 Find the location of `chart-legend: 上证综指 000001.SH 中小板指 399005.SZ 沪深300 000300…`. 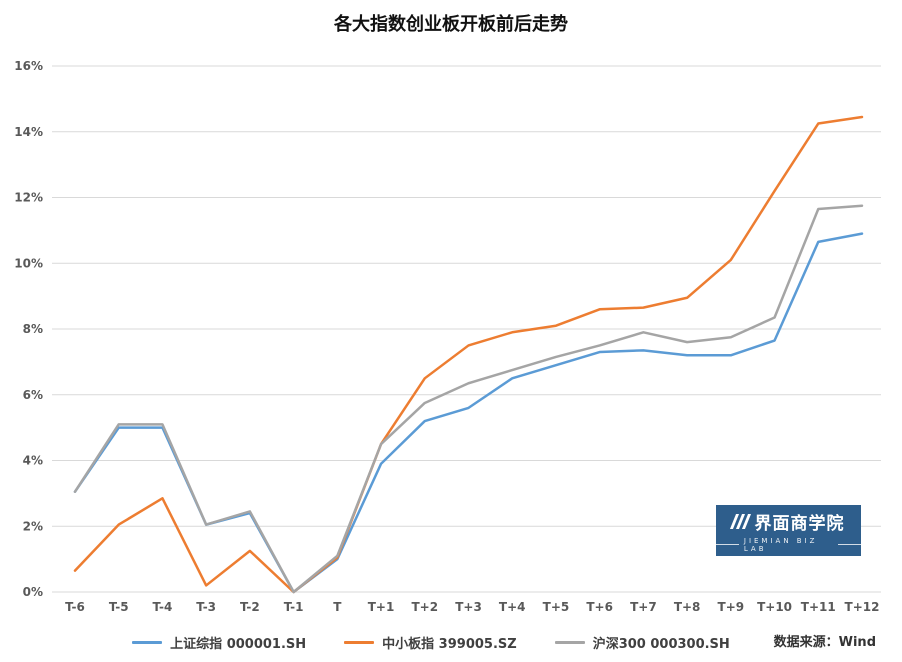

chart-legend: 上证综指 000001.SH 中小板指 399005.SZ 沪深300 000300… is located at coordinates (431, 642).